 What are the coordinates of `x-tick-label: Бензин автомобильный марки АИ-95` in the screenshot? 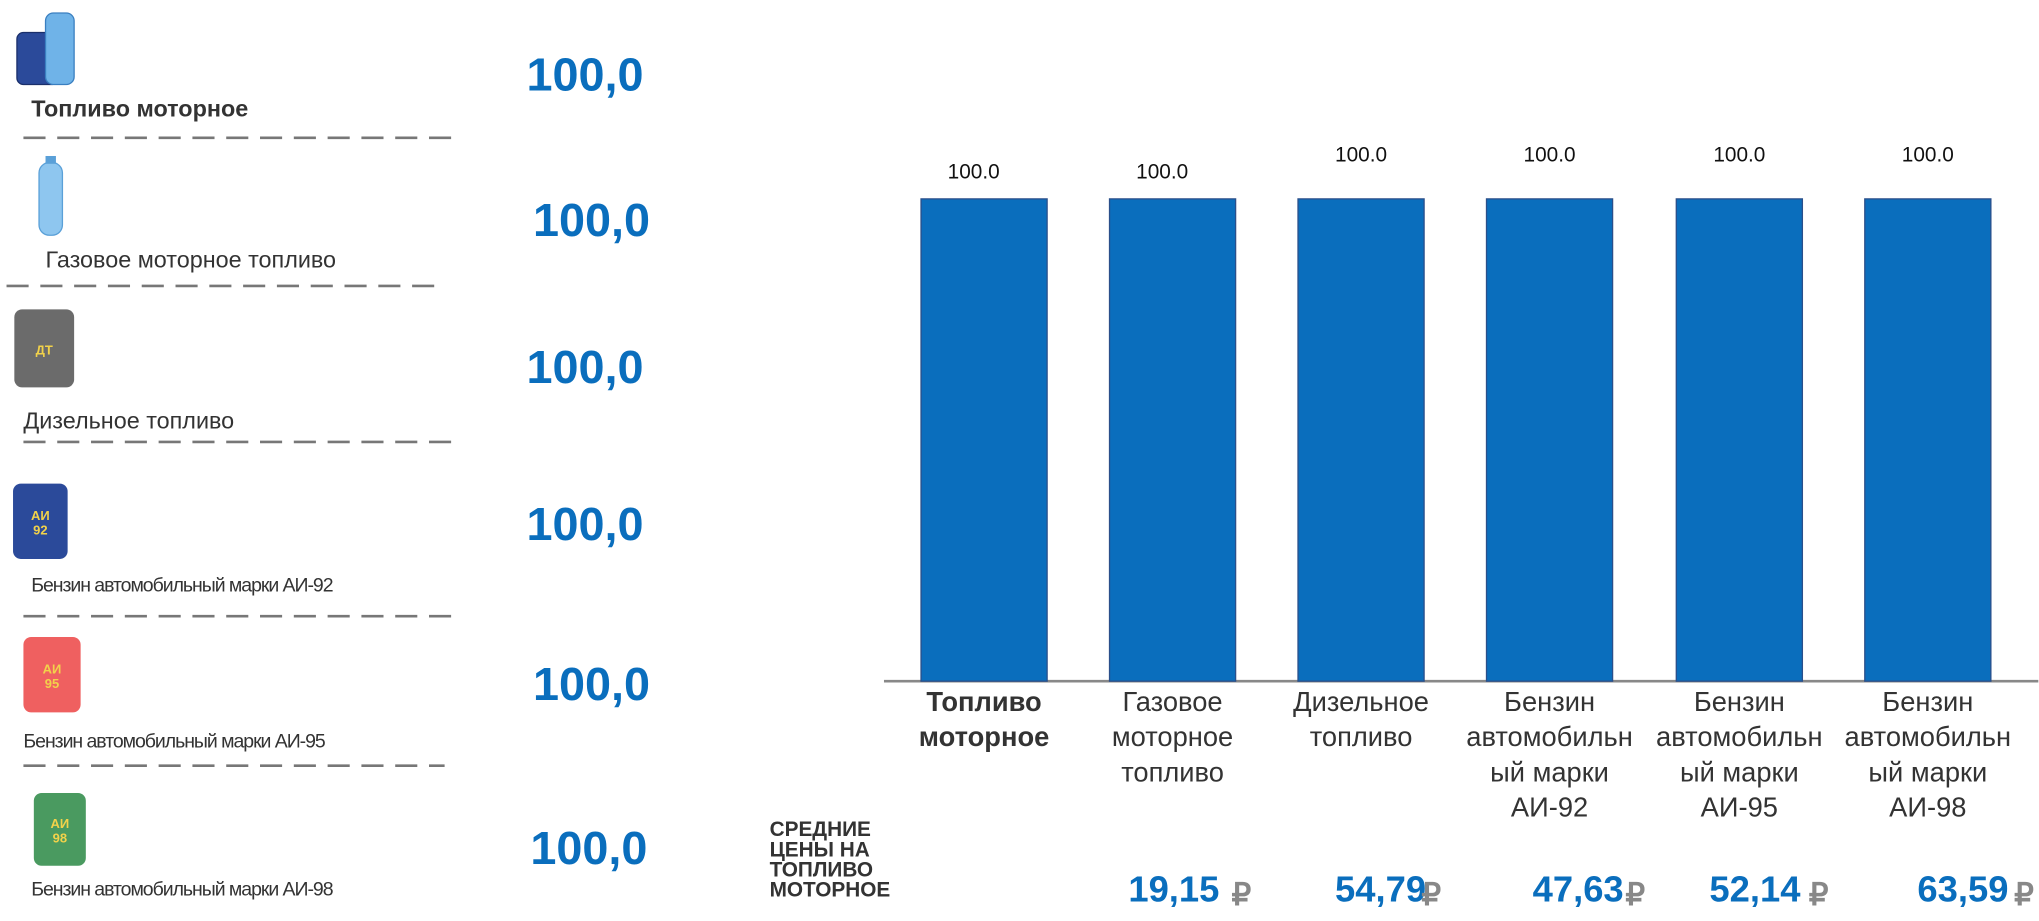 It's located at (1739, 755).